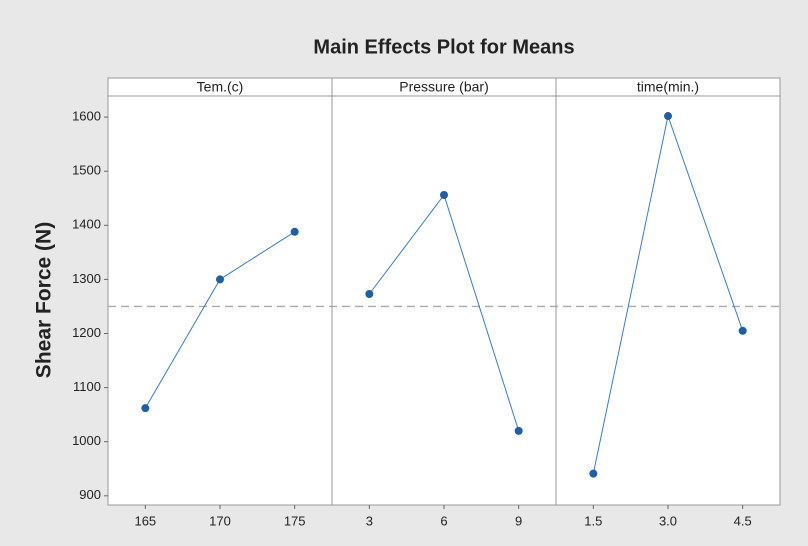  What do you see at coordinates (518, 520) in the screenshot?
I see `x-tick-label: 9` at bounding box center [518, 520].